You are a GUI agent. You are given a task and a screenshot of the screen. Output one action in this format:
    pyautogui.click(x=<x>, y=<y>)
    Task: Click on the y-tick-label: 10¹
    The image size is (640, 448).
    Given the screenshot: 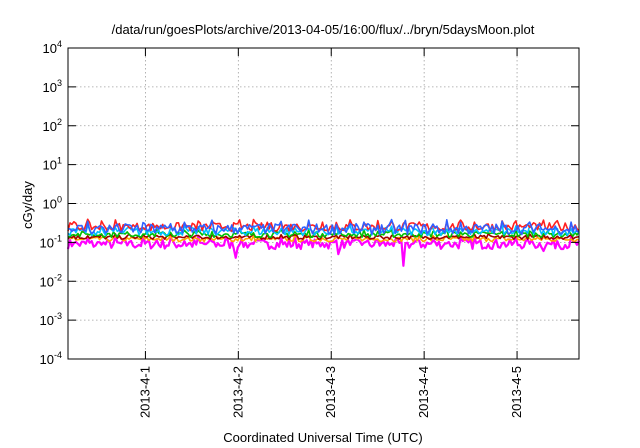 What is the action you would take?
    pyautogui.click(x=52, y=164)
    